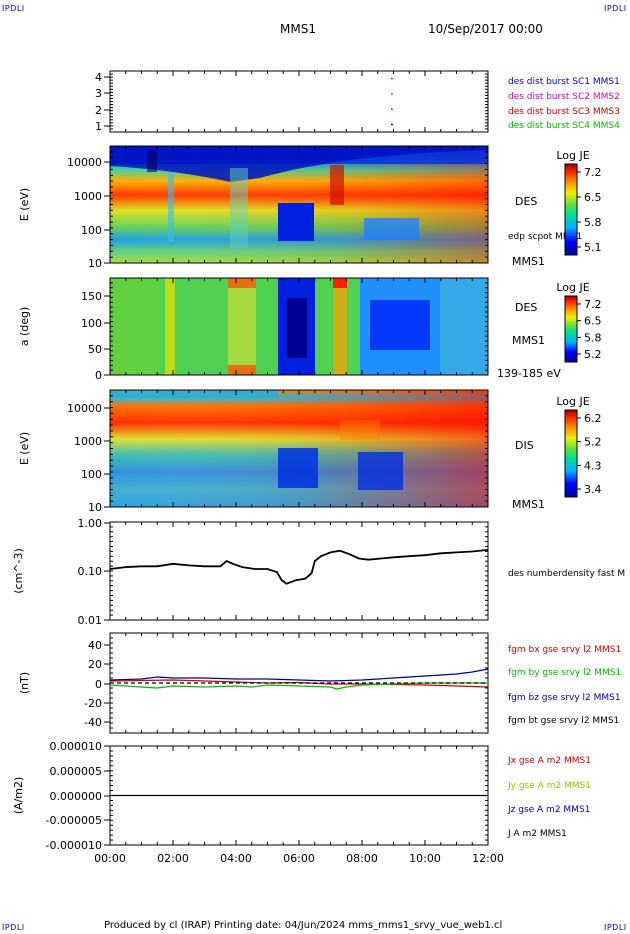 The image size is (630, 934). I want to click on colorbar-tick-label: 5.1, so click(593, 247).